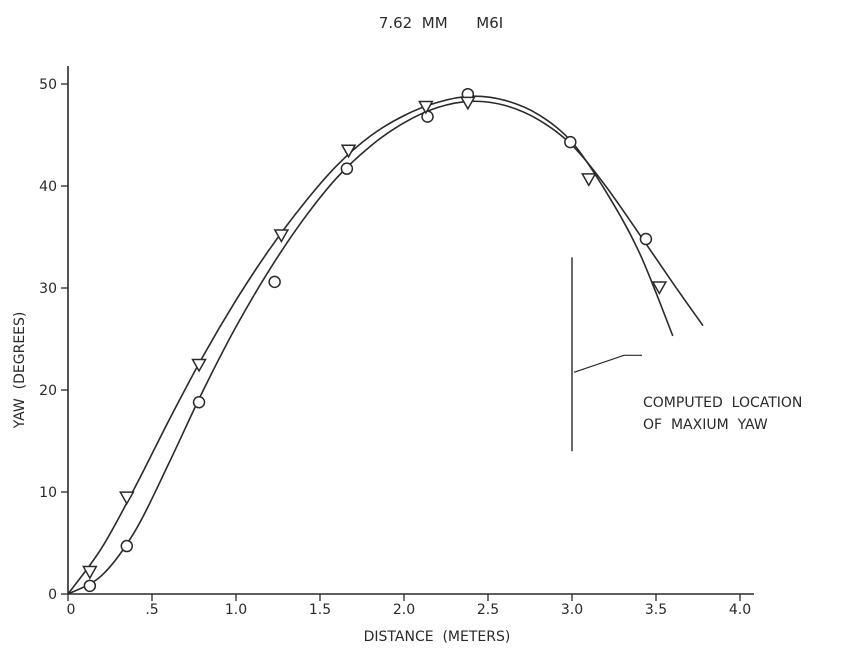 This screenshot has width=866, height=651. Describe the element at coordinates (656, 610) in the screenshot. I see `x-tick-label: 3.5` at that location.